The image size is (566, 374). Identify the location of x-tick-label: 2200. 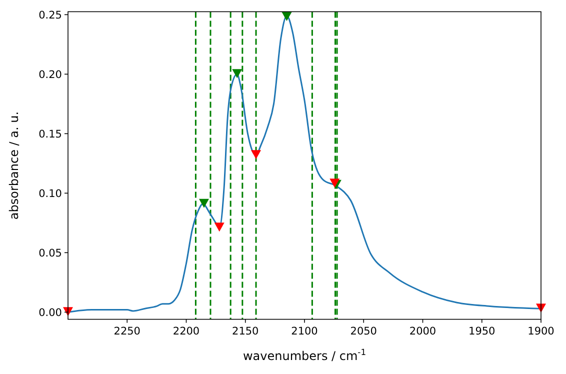
(186, 331).